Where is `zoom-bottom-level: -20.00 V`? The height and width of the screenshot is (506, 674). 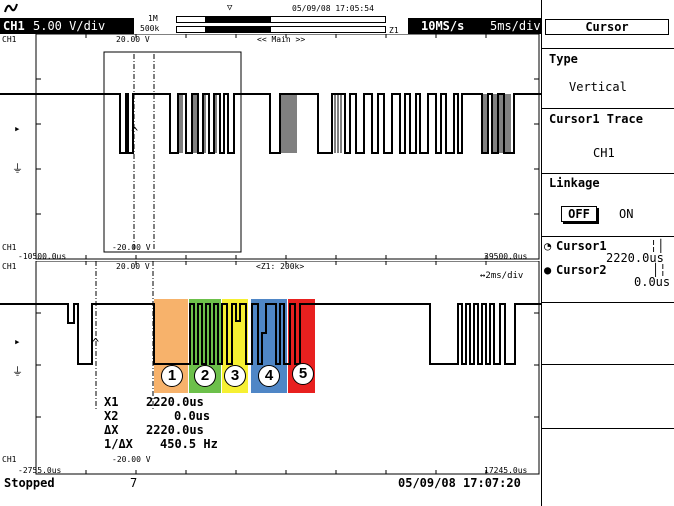
zoom-bottom-level: -20.00 V is located at coordinates (131, 459).